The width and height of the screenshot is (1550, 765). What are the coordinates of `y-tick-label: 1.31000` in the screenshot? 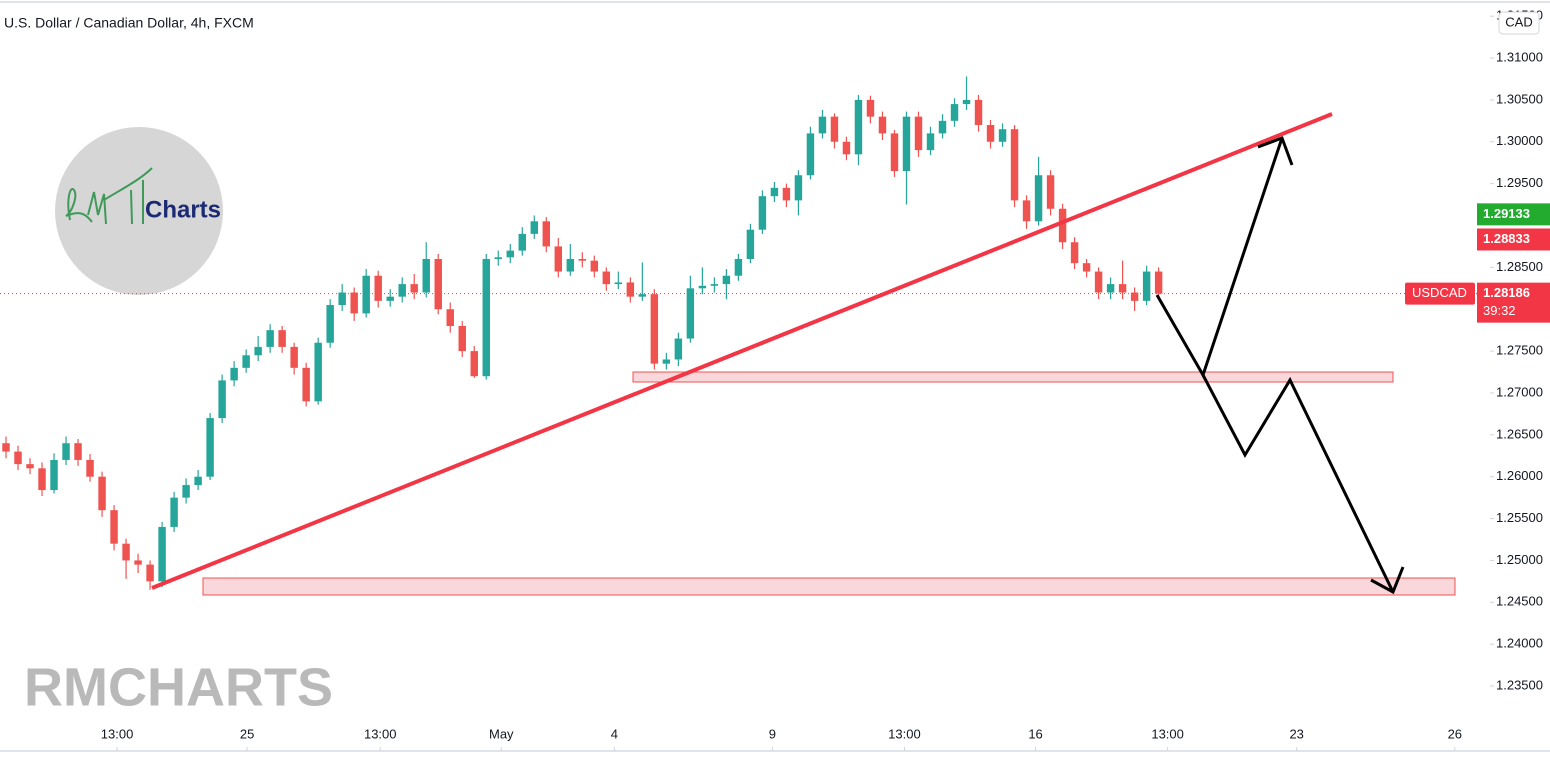 It's located at (1519, 56).